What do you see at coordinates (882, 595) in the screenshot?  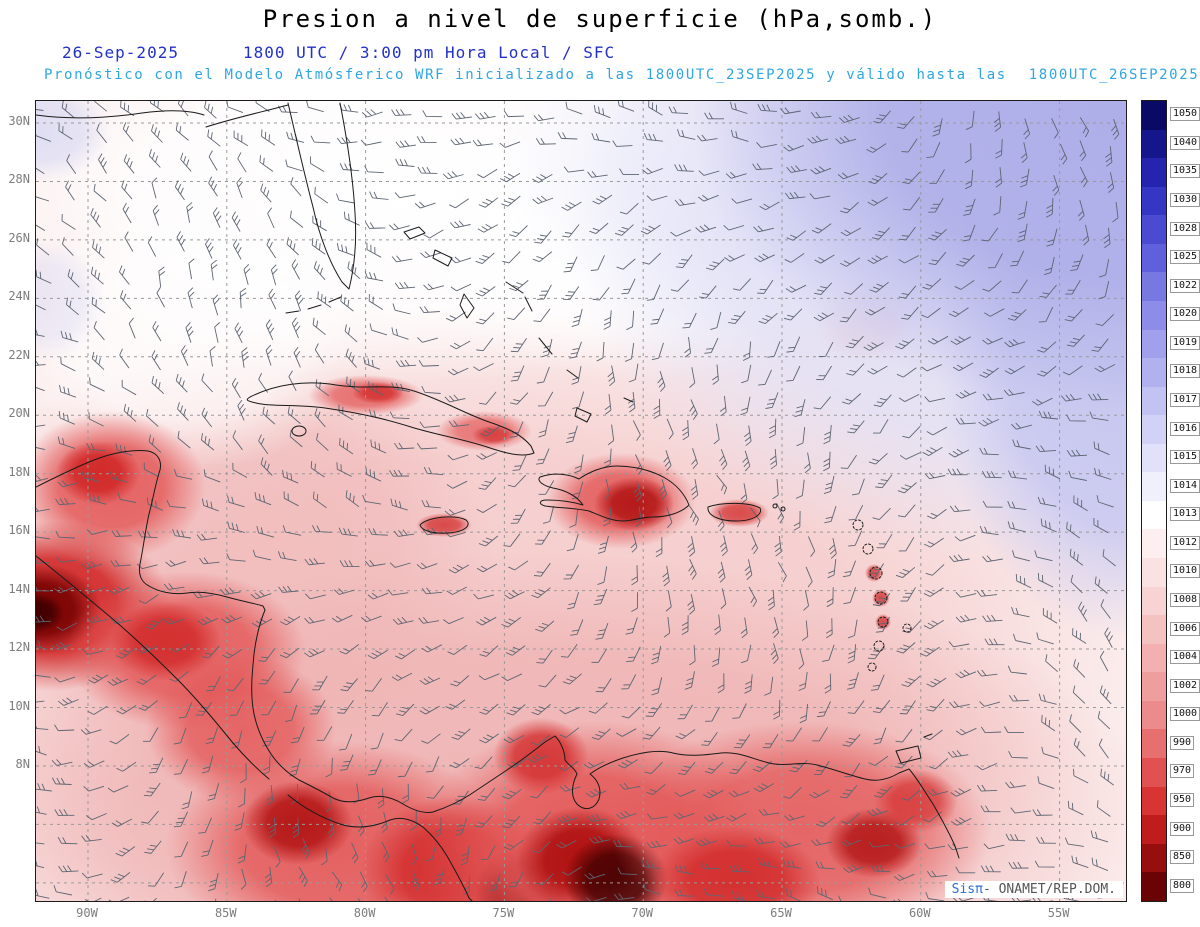 I see `coast-lesser-antilles` at bounding box center [882, 595].